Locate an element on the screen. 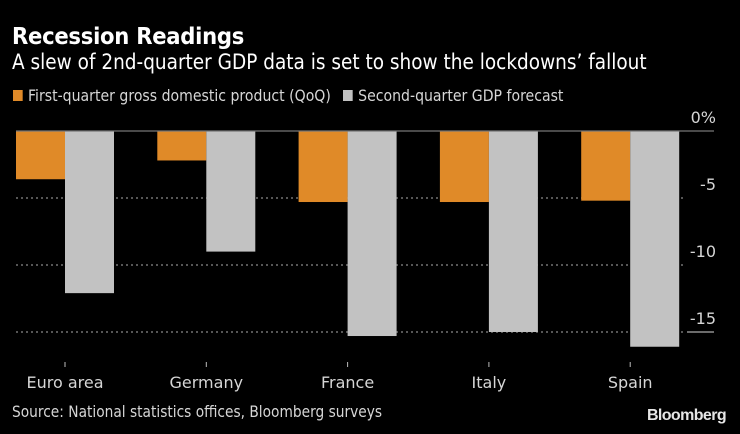  x-tick-label: Italy is located at coordinates (489, 382).